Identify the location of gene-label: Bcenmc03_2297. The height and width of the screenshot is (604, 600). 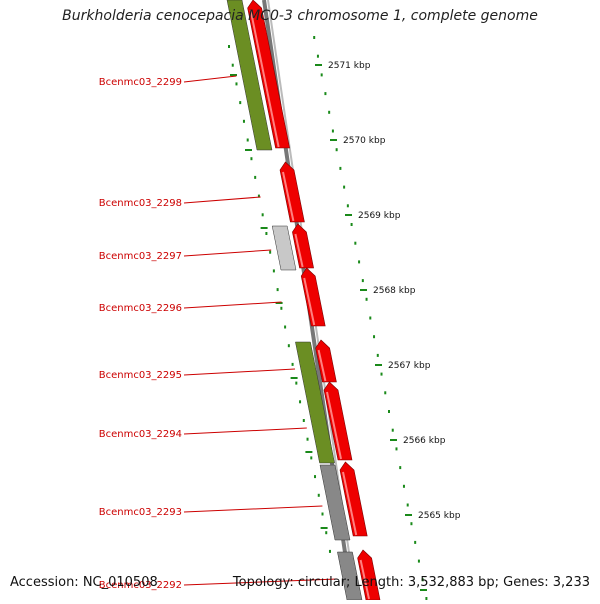
(140, 256).